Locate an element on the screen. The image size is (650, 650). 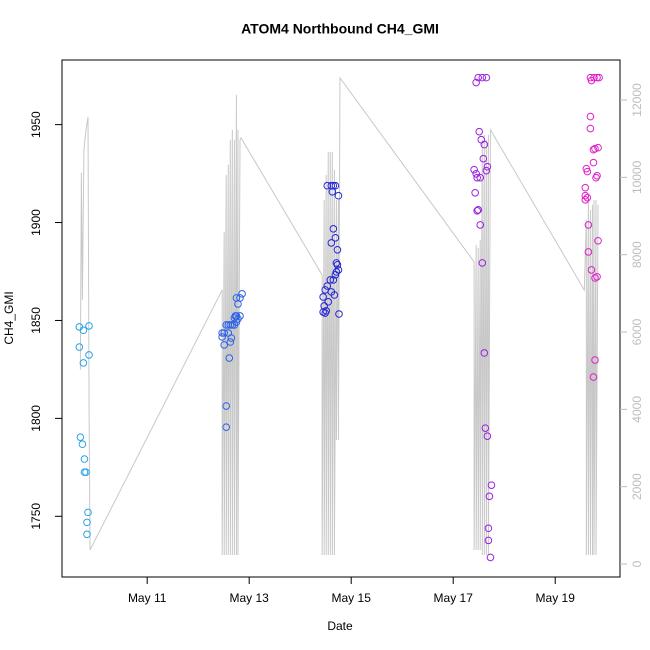
chart-title: ATOM4 Northbound CH4_GMI is located at coordinates (340, 29).